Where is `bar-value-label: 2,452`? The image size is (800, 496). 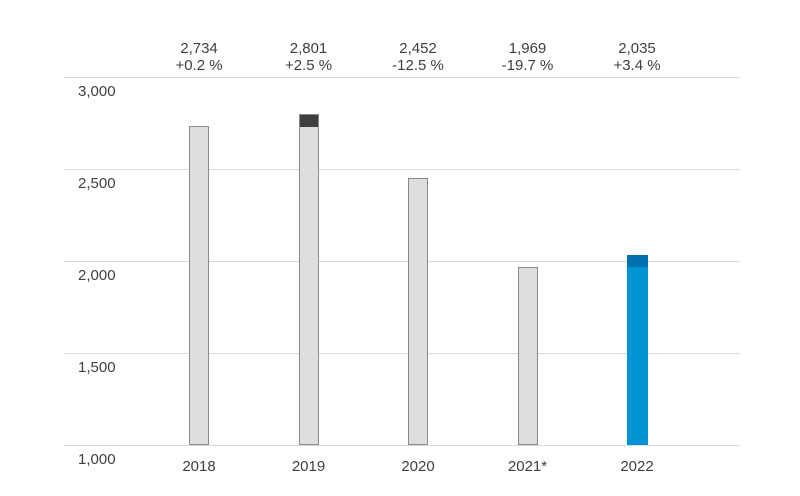 bar-value-label: 2,452 is located at coordinates (418, 48).